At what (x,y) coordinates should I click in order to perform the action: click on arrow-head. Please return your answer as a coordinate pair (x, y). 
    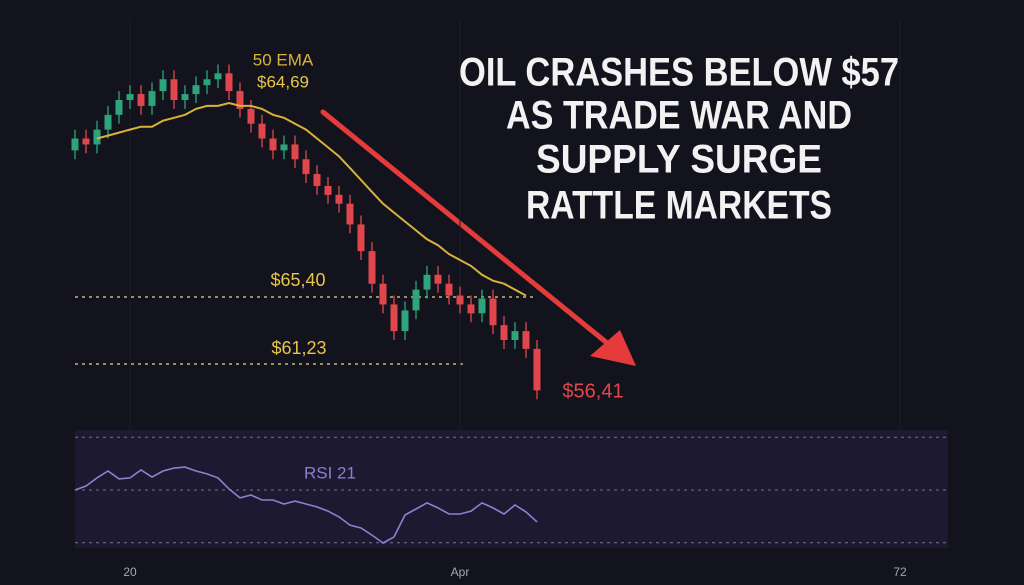
    Looking at the image, I should click on (613, 348).